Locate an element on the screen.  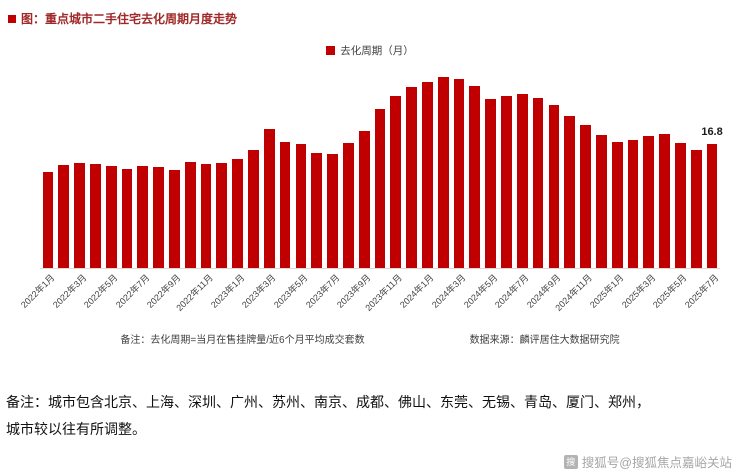
title-bullet-icon is located at coordinates (12, 18).